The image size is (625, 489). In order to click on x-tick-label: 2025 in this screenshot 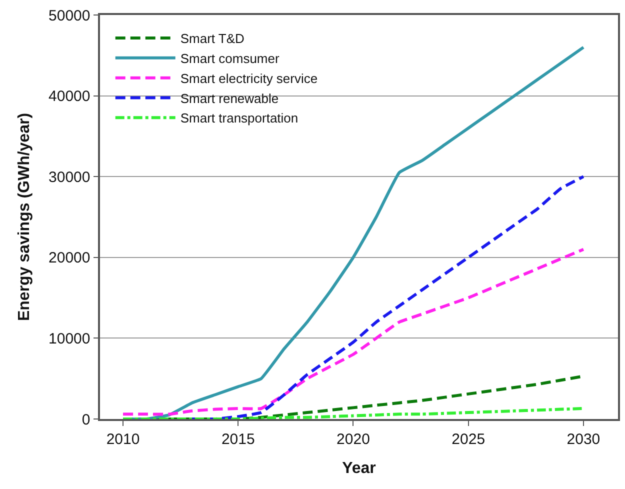, I will do `click(469, 439)`.